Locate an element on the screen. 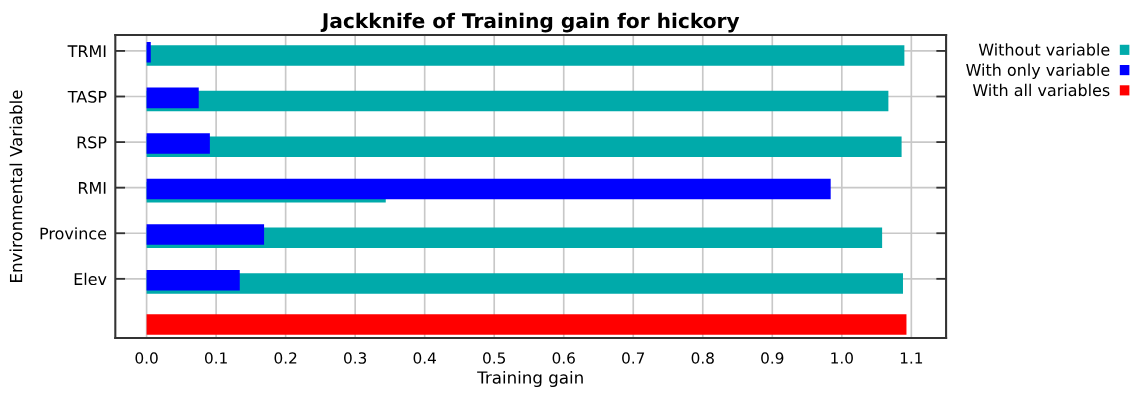  x-tick-label: 0.2 is located at coordinates (285, 358).